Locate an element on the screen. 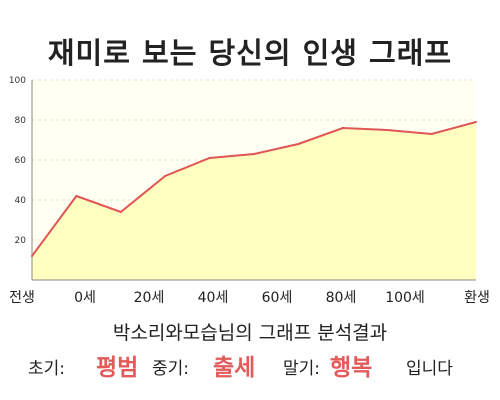  x-tick-label: 전생 is located at coordinates (22, 298).